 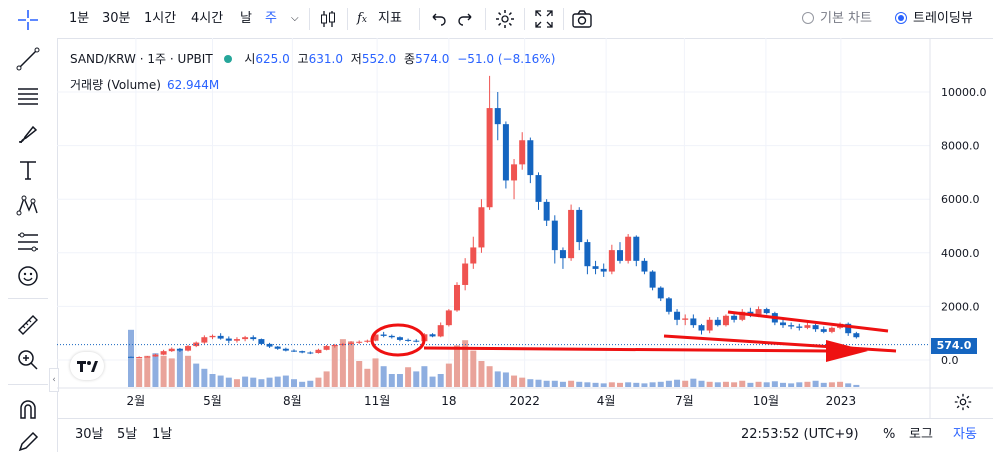 I want to click on bottom-bar: 30날 5날 1날 22:53:52 (UTC+9) % 로그 자동, so click(x=525, y=435).